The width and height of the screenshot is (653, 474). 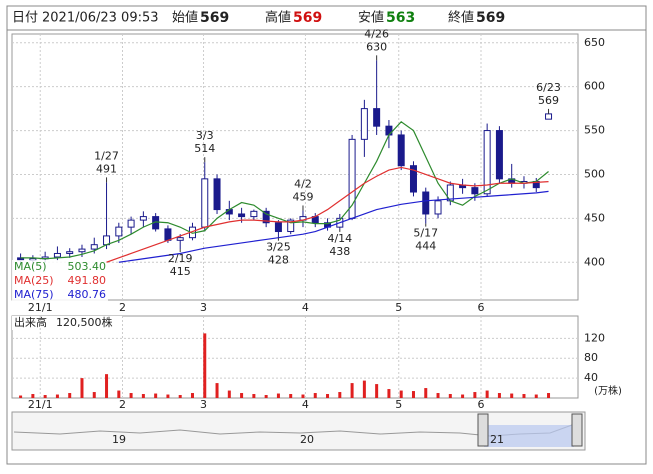 I want to click on low-label: 安値, so click(x=371, y=18).